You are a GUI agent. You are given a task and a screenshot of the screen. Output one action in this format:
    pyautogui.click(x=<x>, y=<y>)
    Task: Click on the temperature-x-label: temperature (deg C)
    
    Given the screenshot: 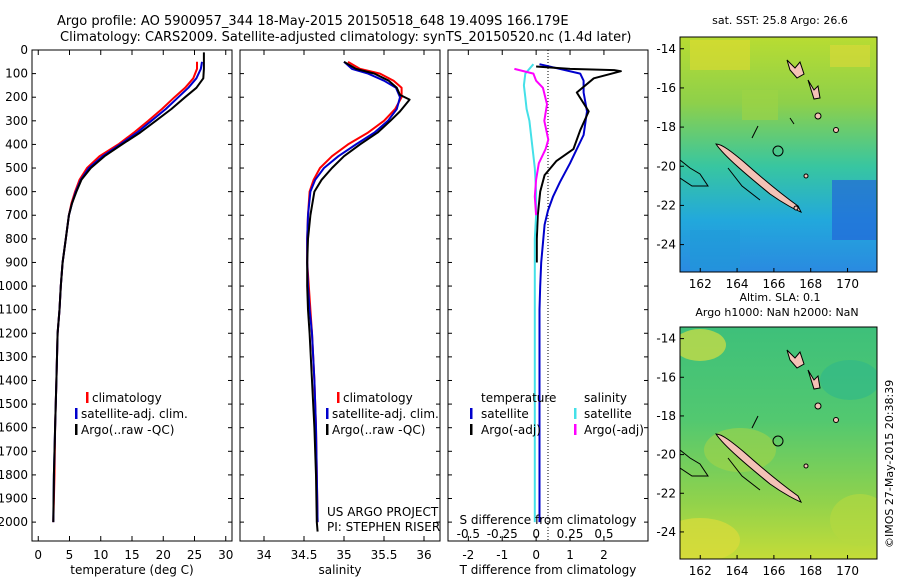 What is the action you would take?
    pyautogui.click(x=131, y=570)
    